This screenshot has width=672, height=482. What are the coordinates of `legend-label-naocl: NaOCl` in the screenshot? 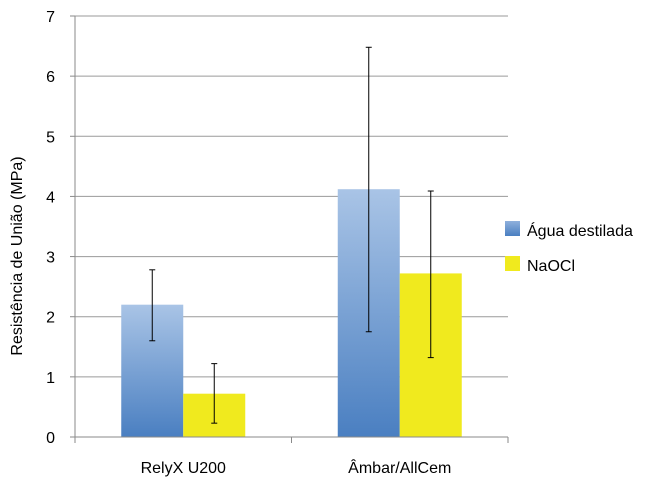 It's located at (551, 266).